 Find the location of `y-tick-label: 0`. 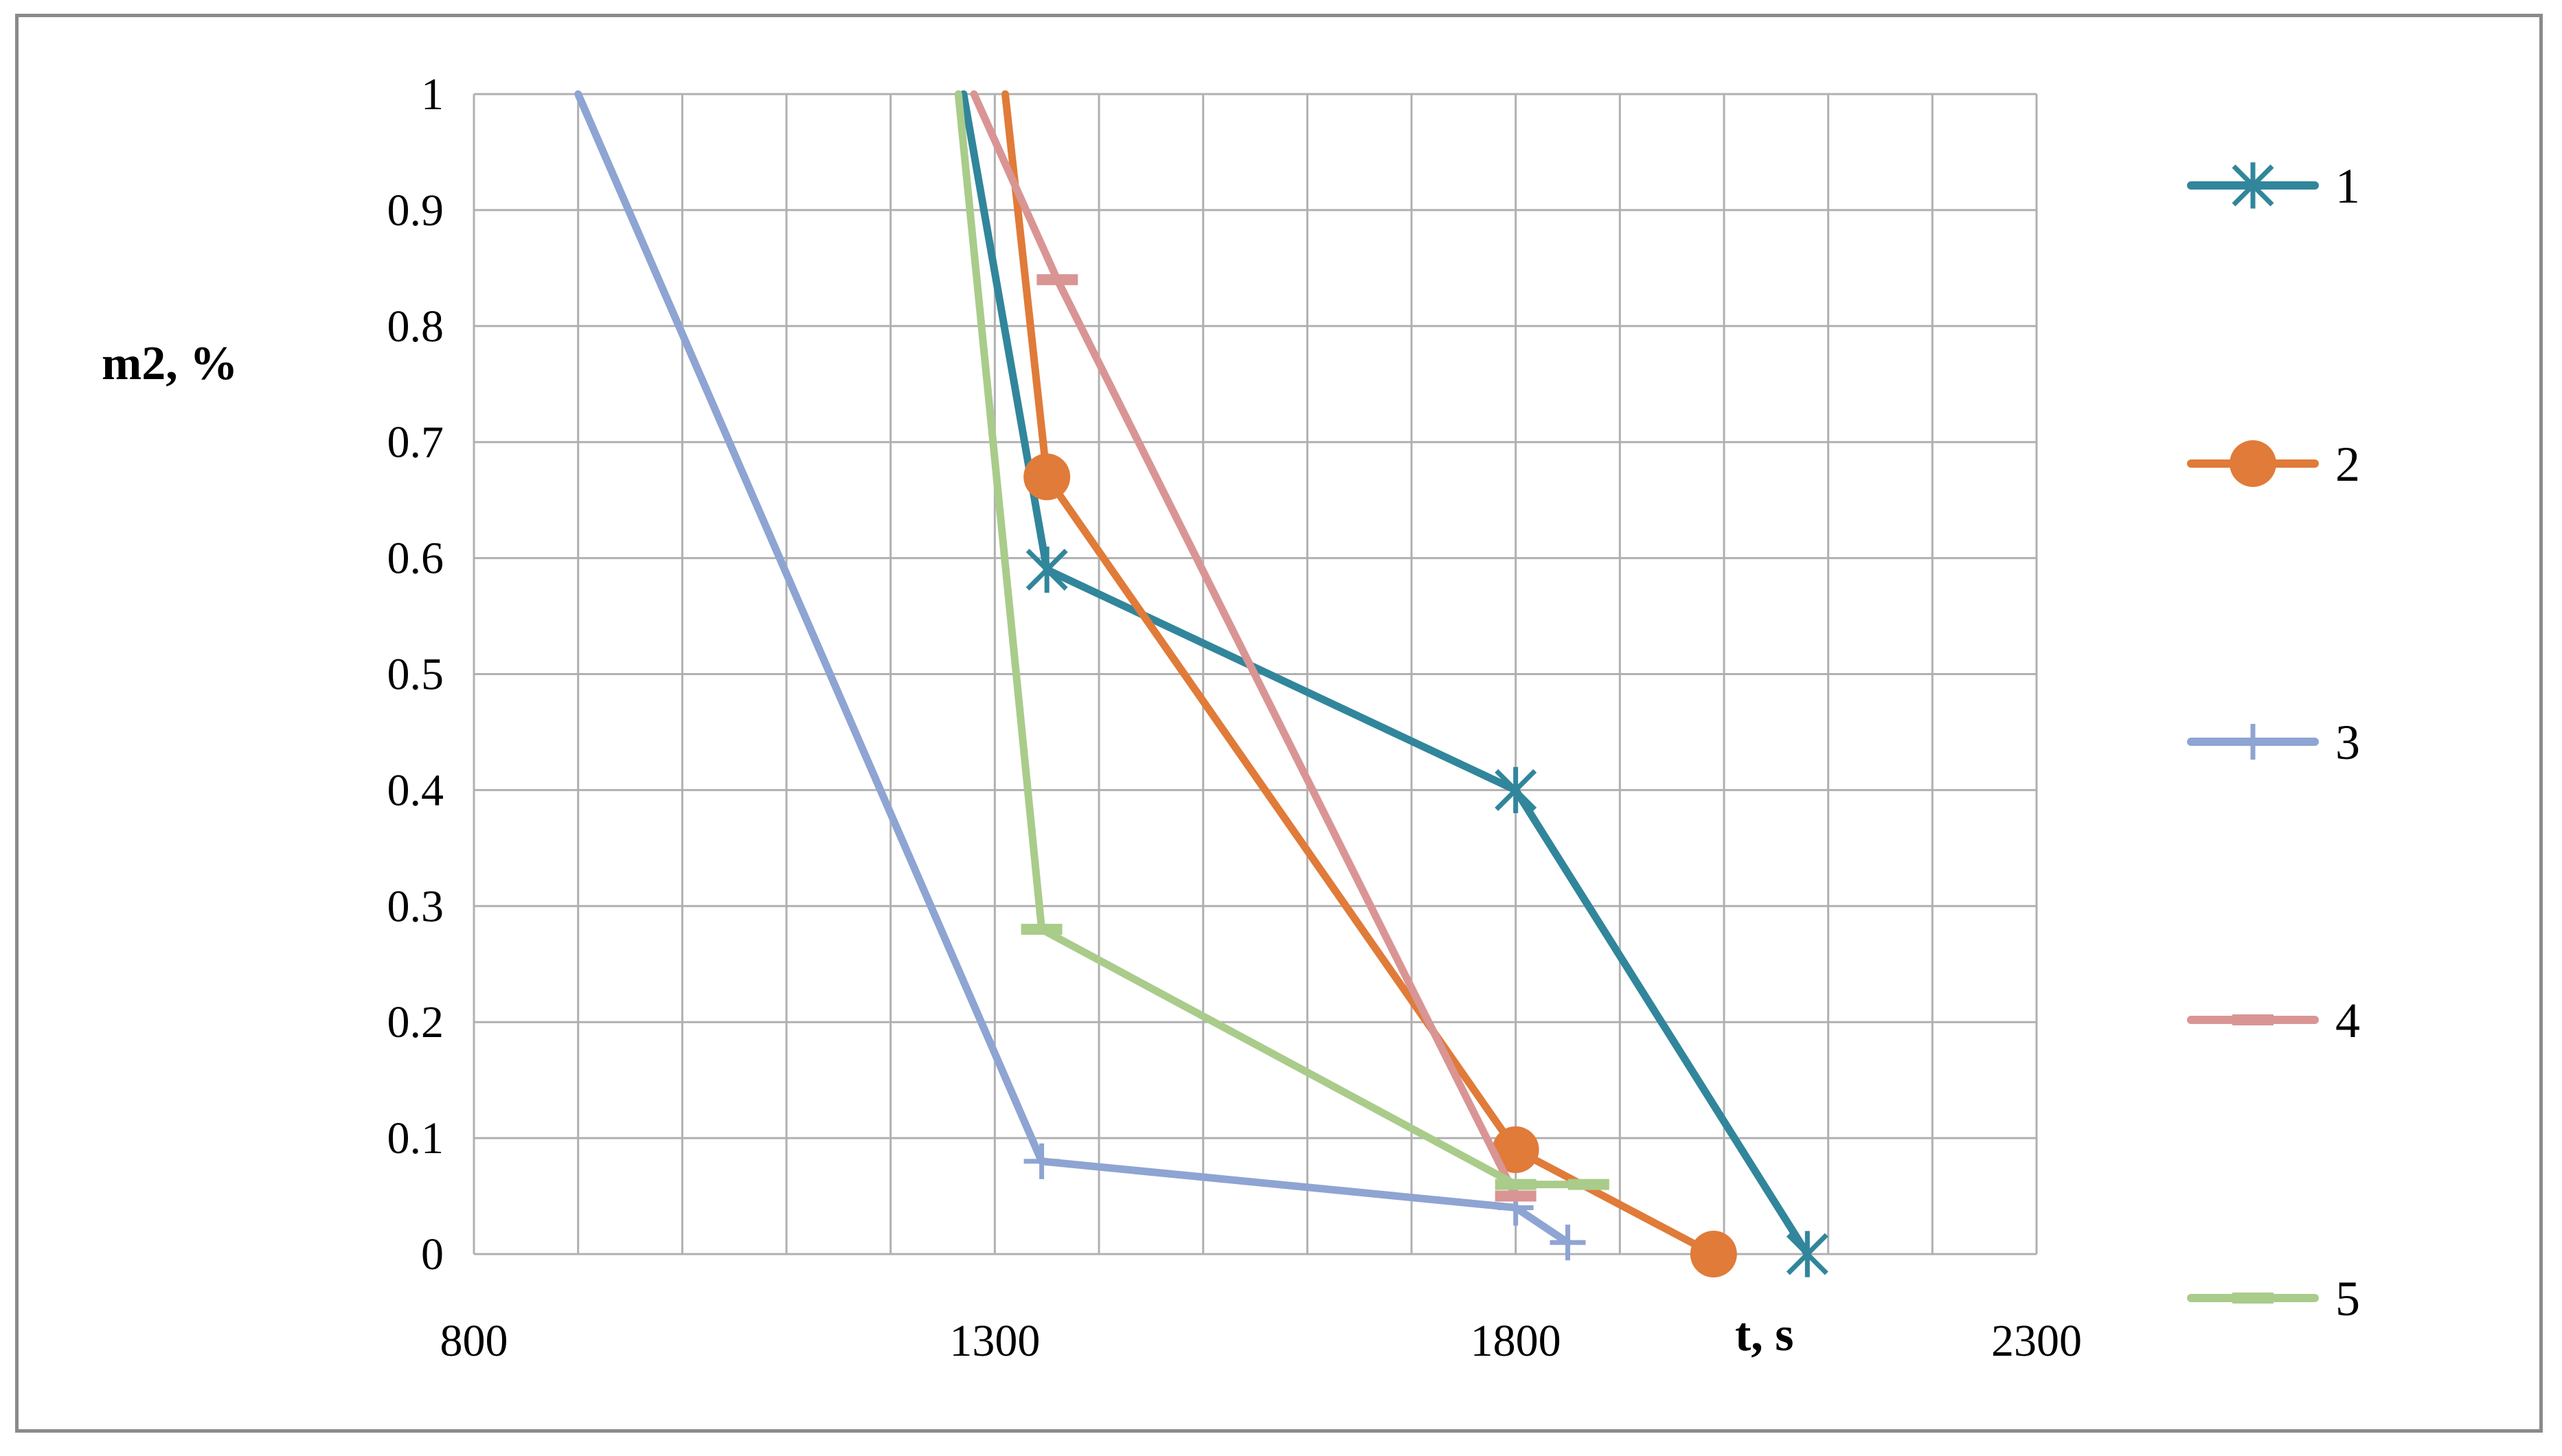

y-tick-label: 0 is located at coordinates (432, 1254).